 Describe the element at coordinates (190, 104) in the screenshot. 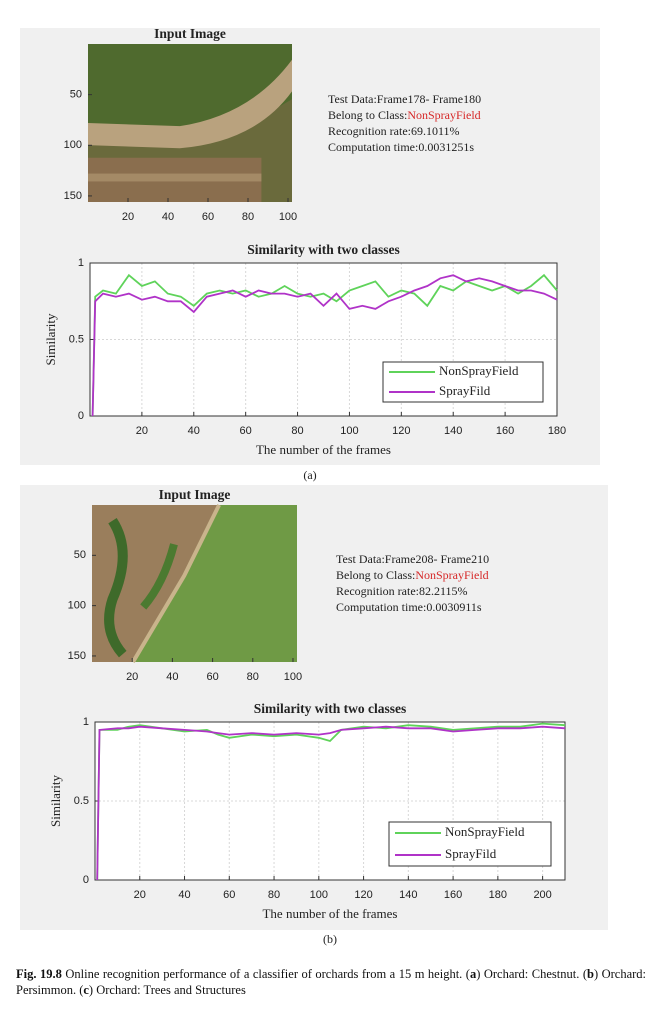

I see `photo-road` at that location.